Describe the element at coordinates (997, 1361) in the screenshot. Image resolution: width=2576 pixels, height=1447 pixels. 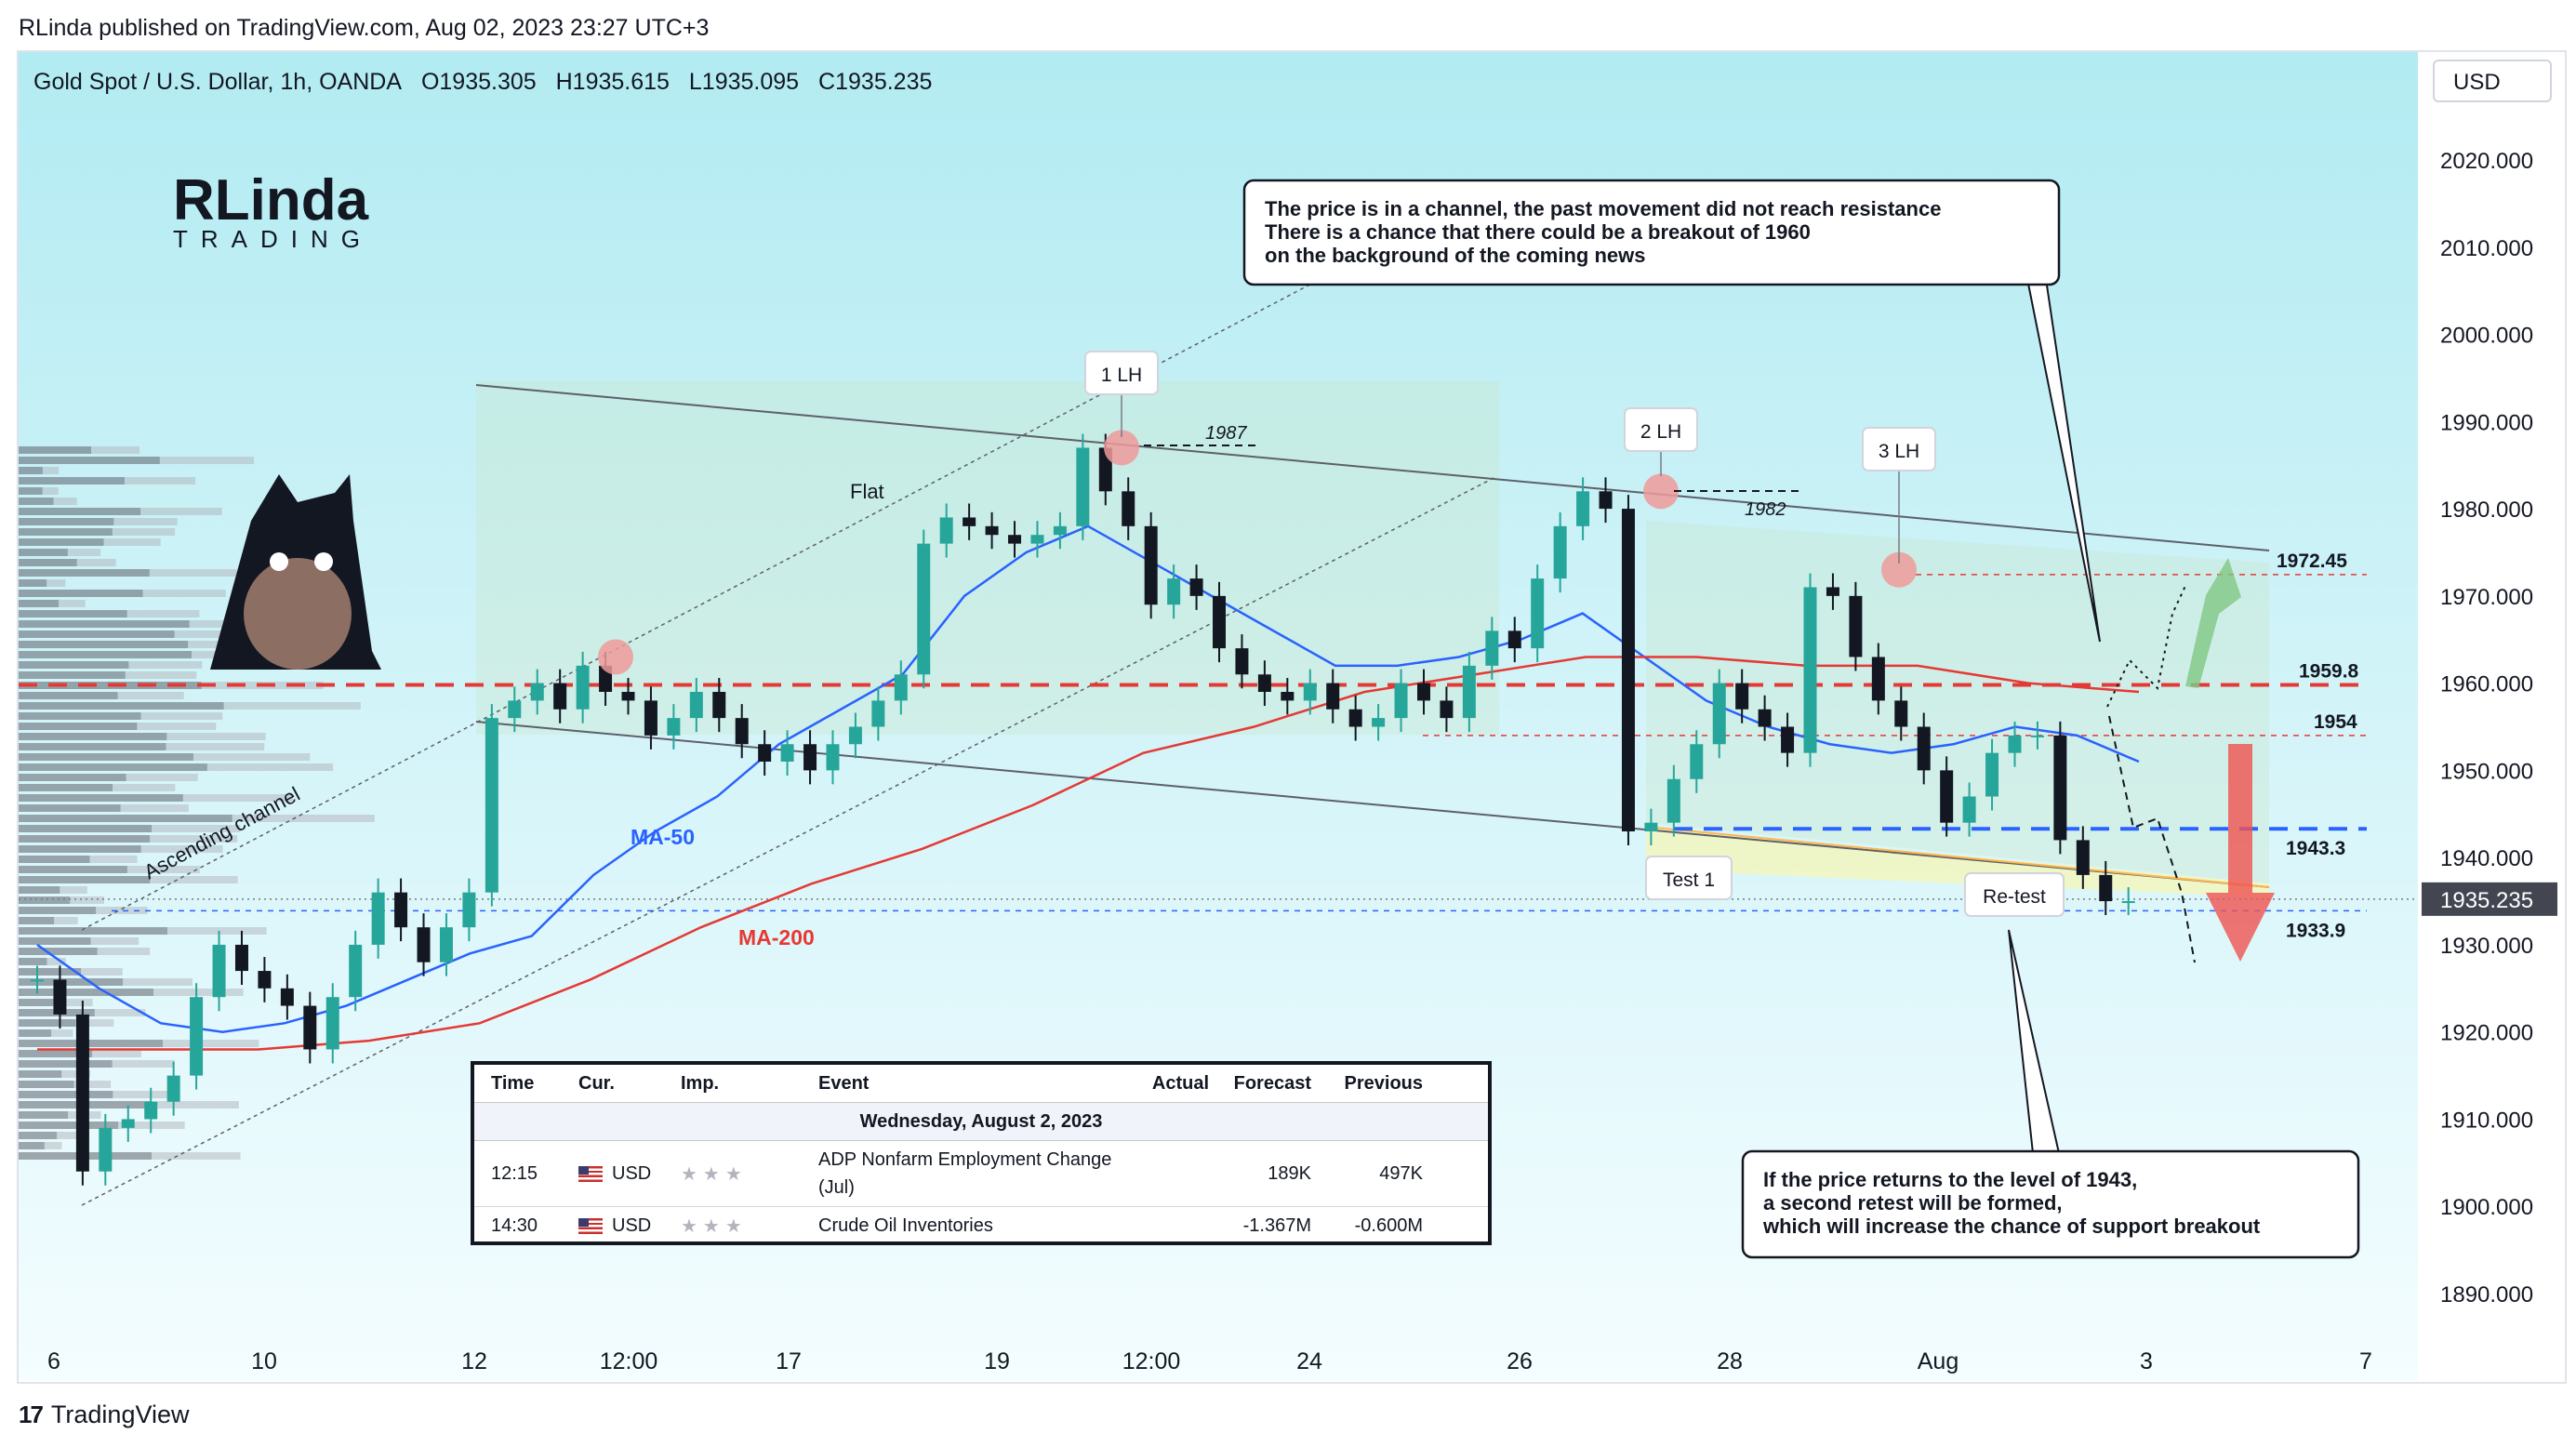
I see `x-tick-label: 19` at that location.